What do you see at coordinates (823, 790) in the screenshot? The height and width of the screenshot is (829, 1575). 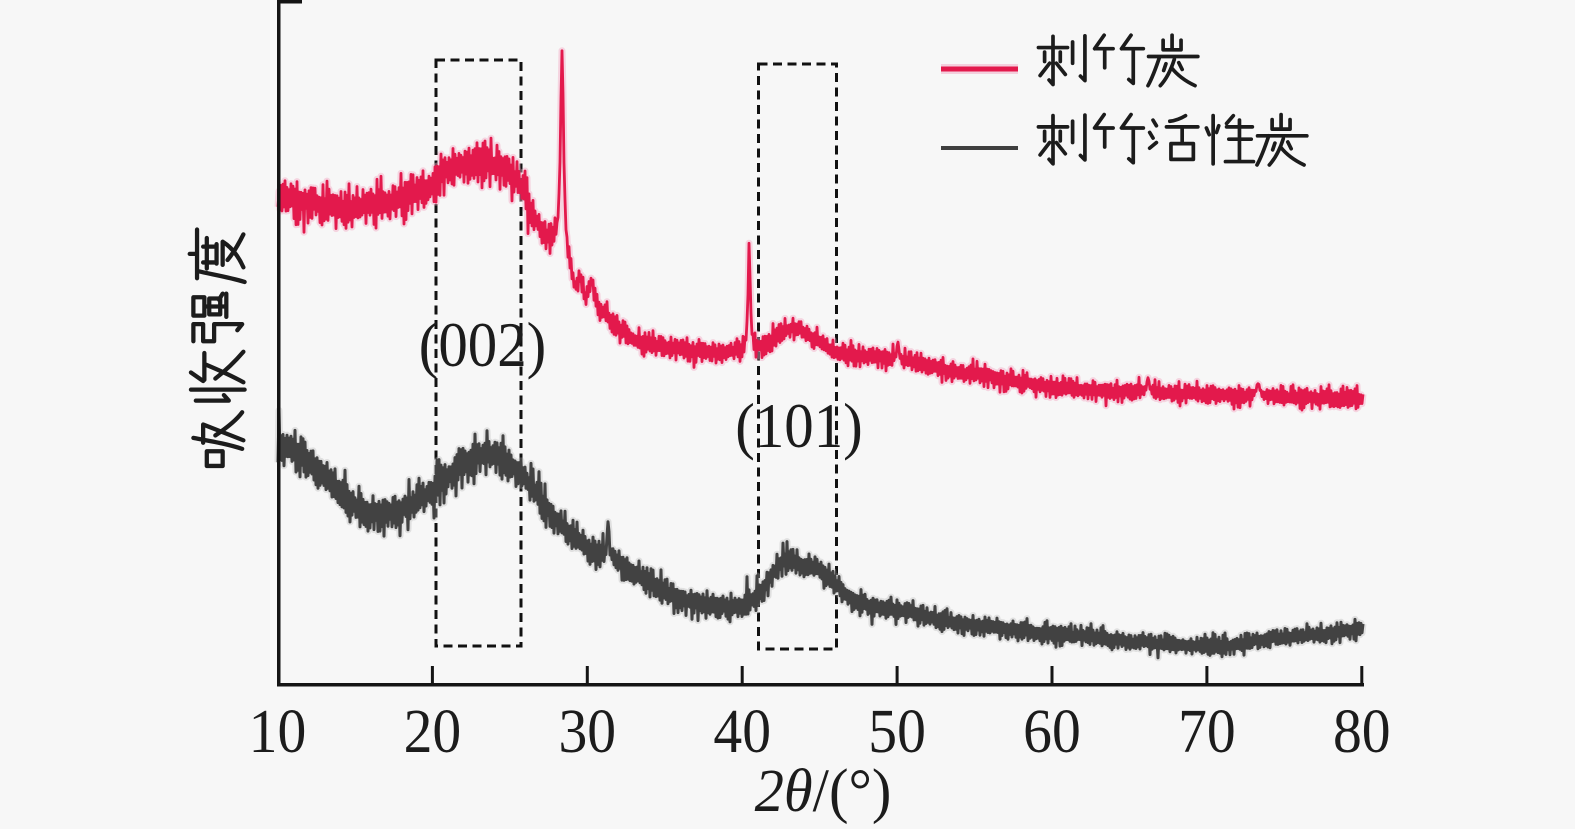 I see `svg-text: 2θ/(°)` at bounding box center [823, 790].